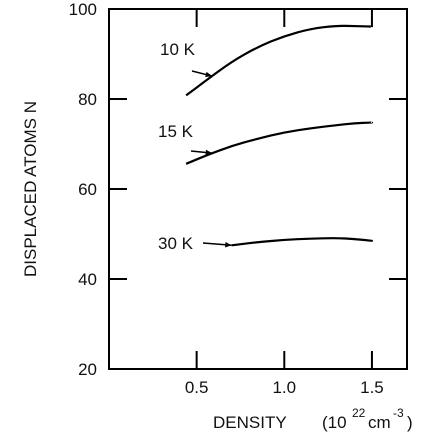 The image size is (423, 439). I want to click on x-tick-label: 1.5, so click(372, 387).